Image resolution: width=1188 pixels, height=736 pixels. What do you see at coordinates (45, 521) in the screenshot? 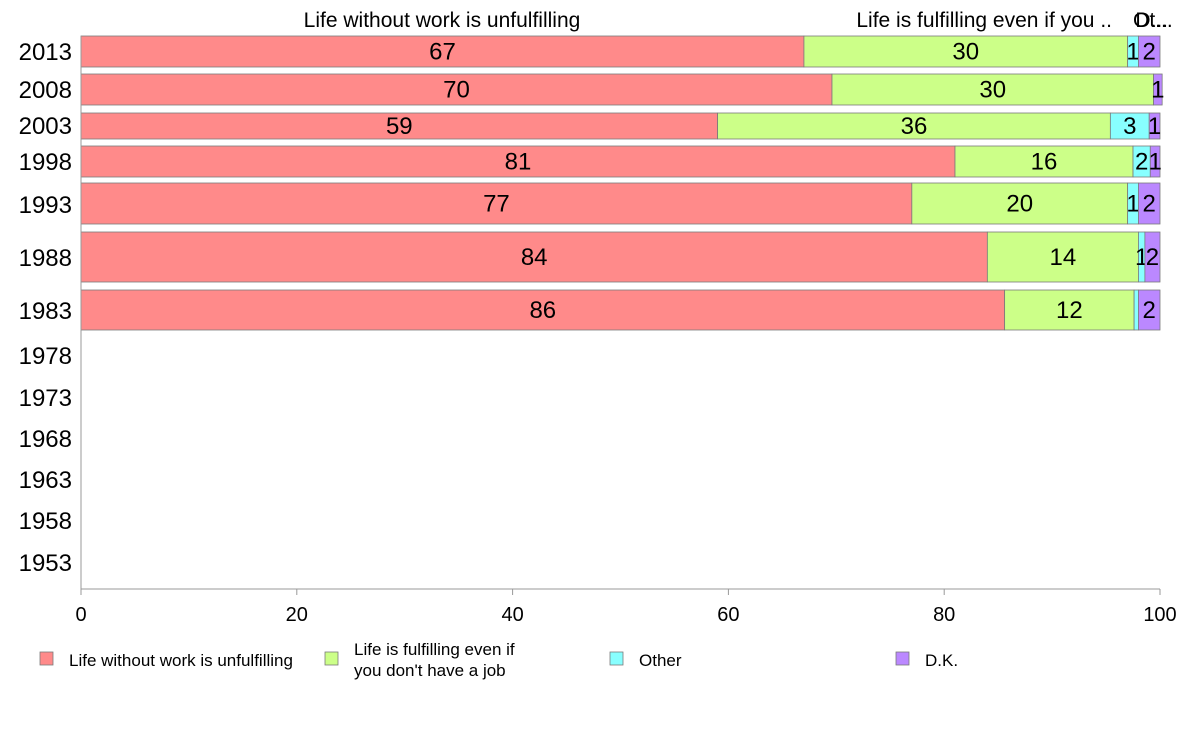
I see `y-tick-label: 1958` at bounding box center [45, 521].